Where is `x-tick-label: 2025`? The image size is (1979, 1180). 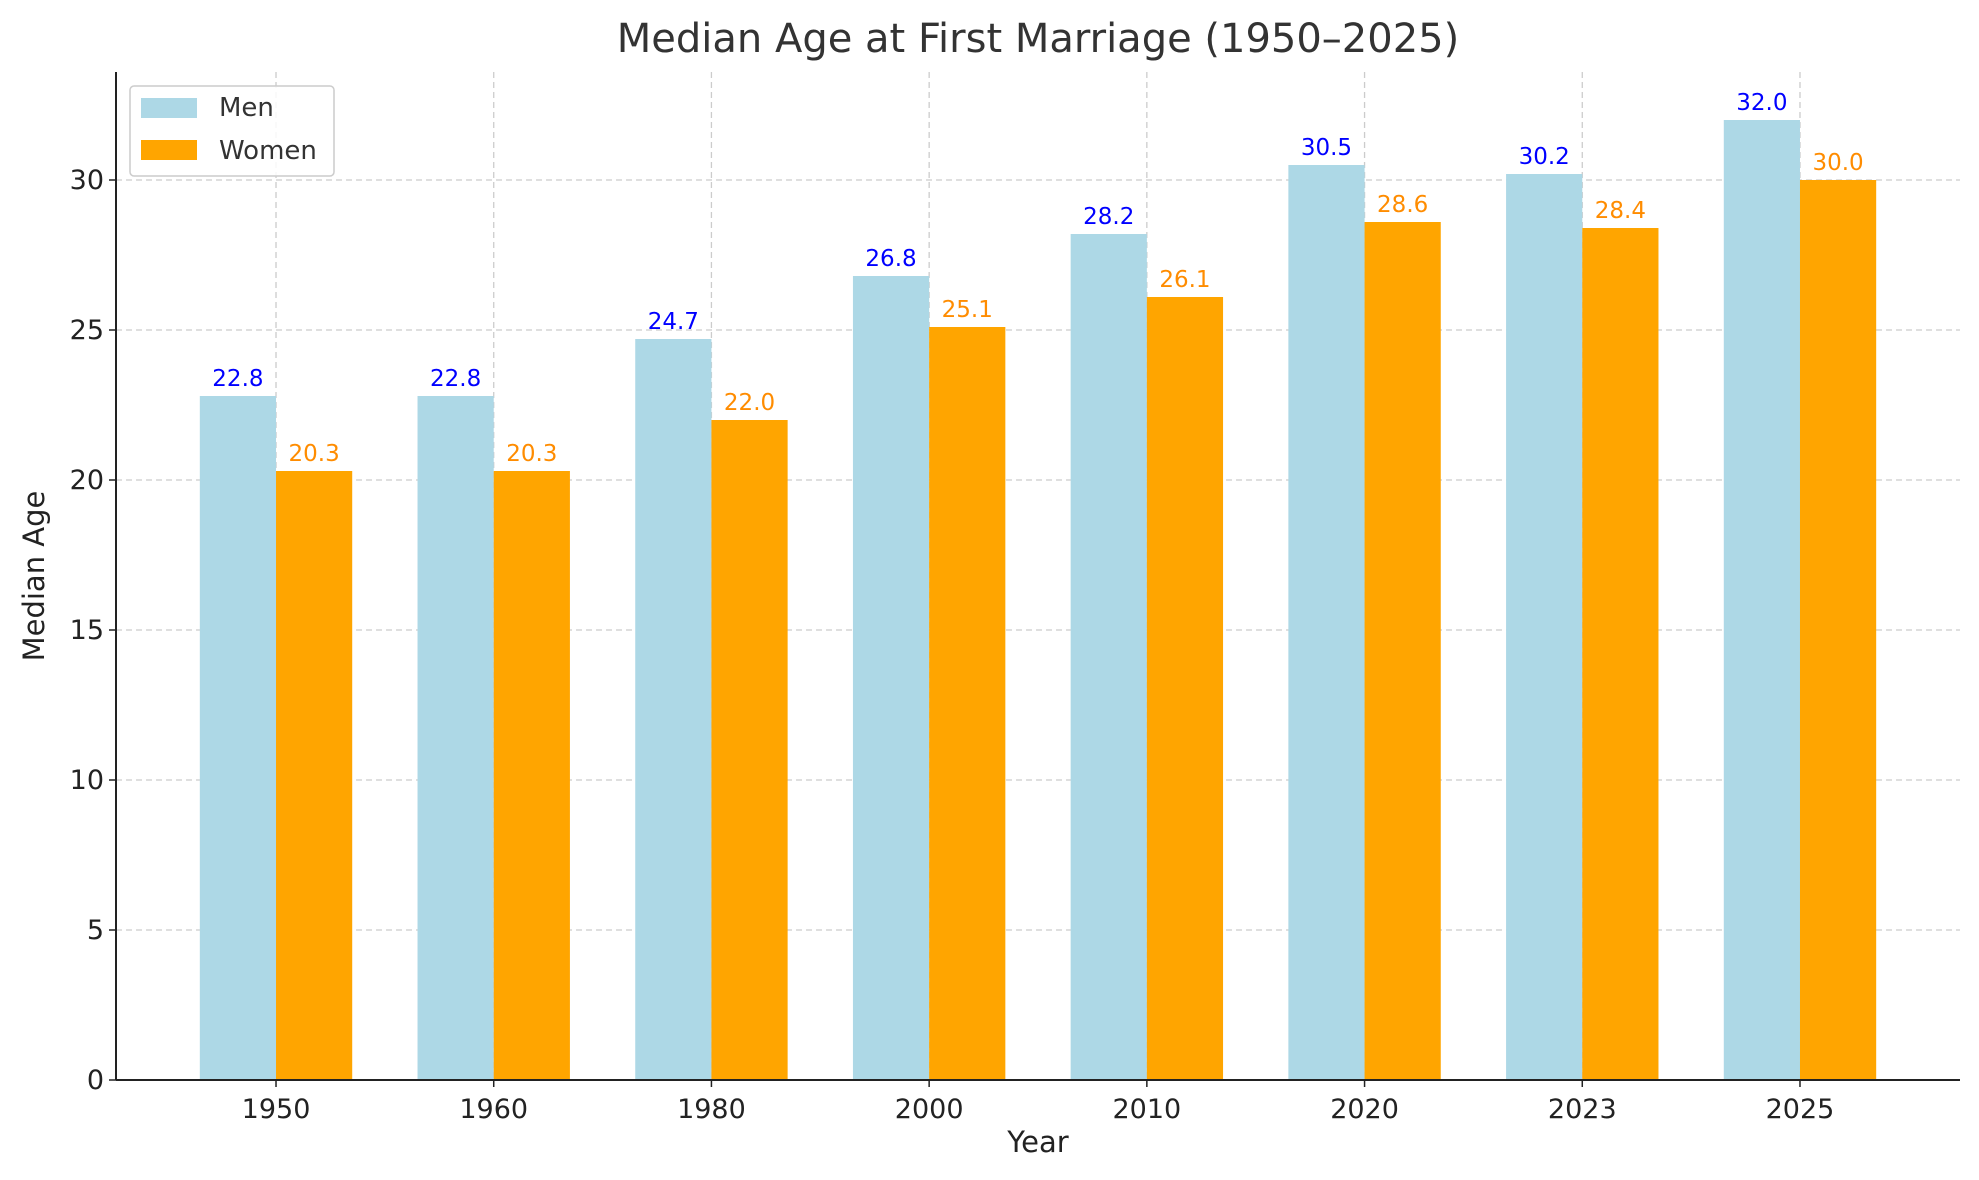 x-tick-label: 2025 is located at coordinates (1800, 1109).